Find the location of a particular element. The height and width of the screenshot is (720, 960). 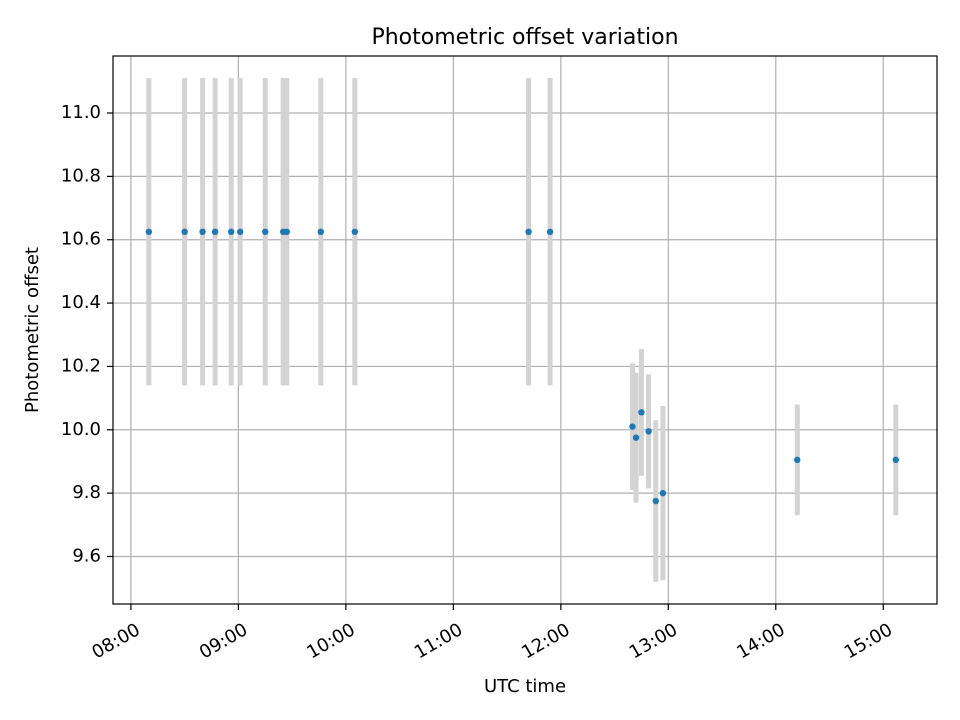

y-axis-label: Photometric offset is located at coordinates (32, 330).